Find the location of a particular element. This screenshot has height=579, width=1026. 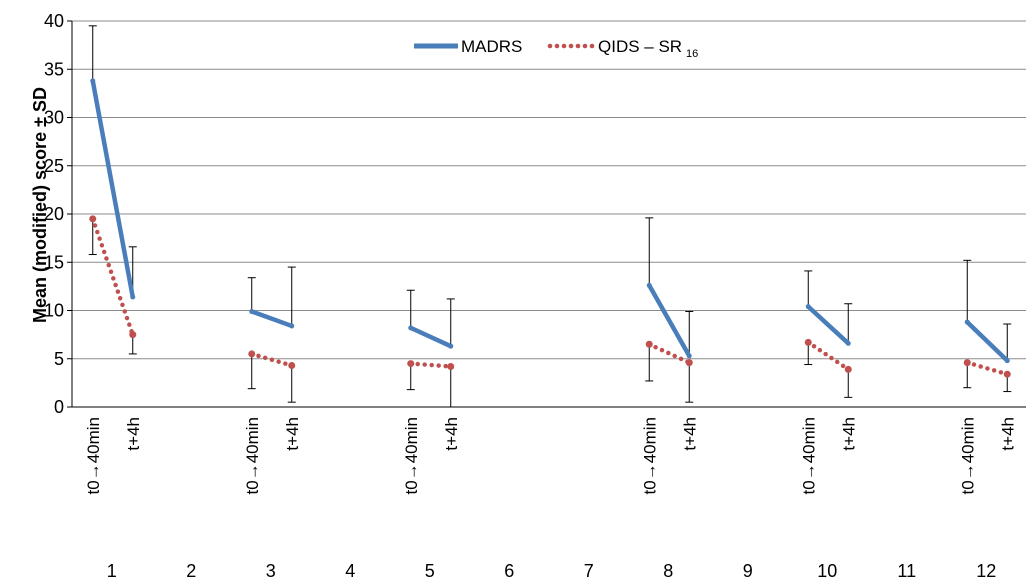

y-tick-labels: 0 5 10 15 20 25 30 35 40 is located at coordinates (54, 214).